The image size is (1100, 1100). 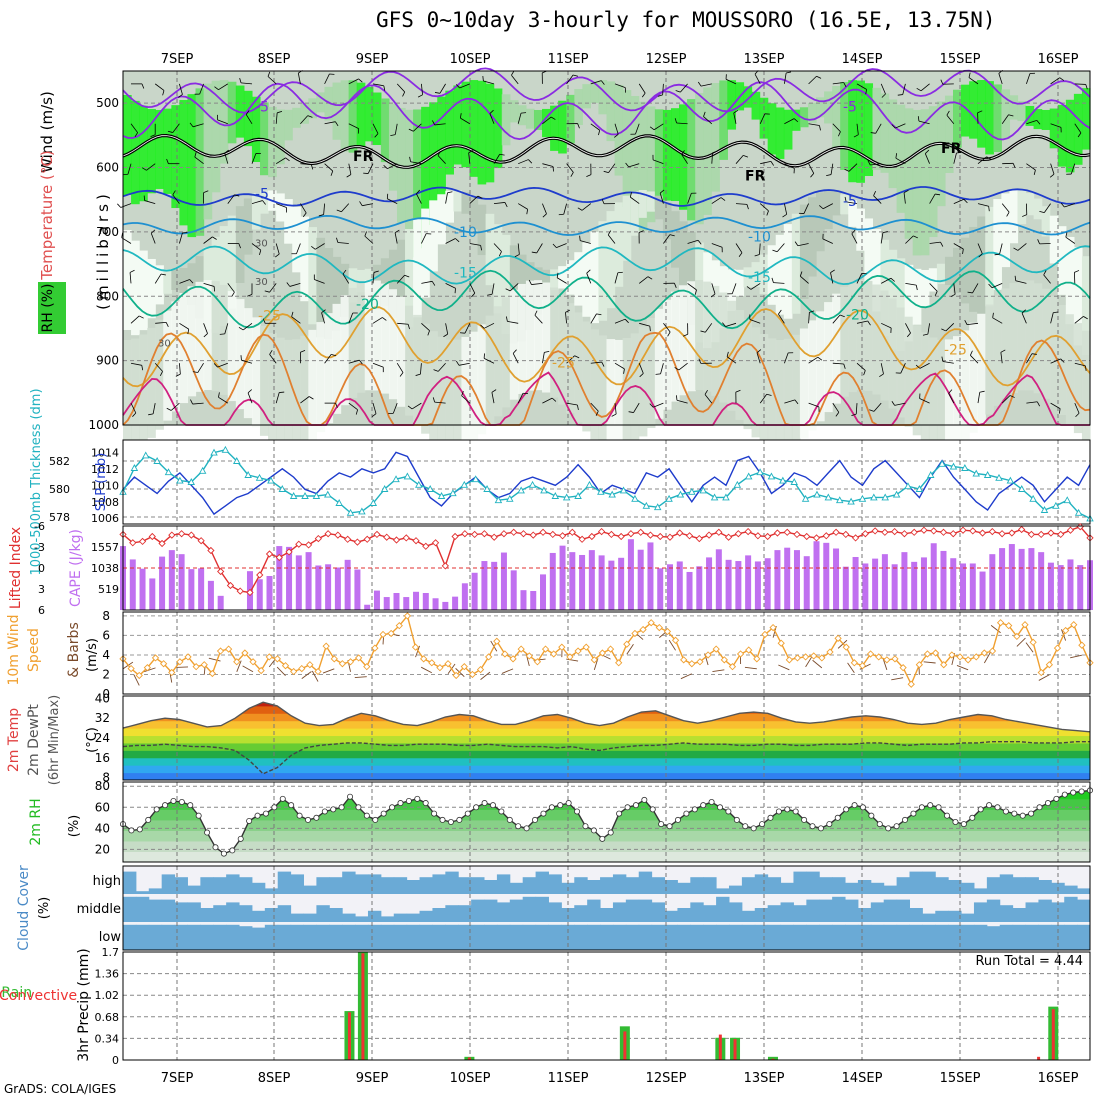 What do you see at coordinates (106, 674) in the screenshot?
I see `wind-tick: 2` at bounding box center [106, 674].